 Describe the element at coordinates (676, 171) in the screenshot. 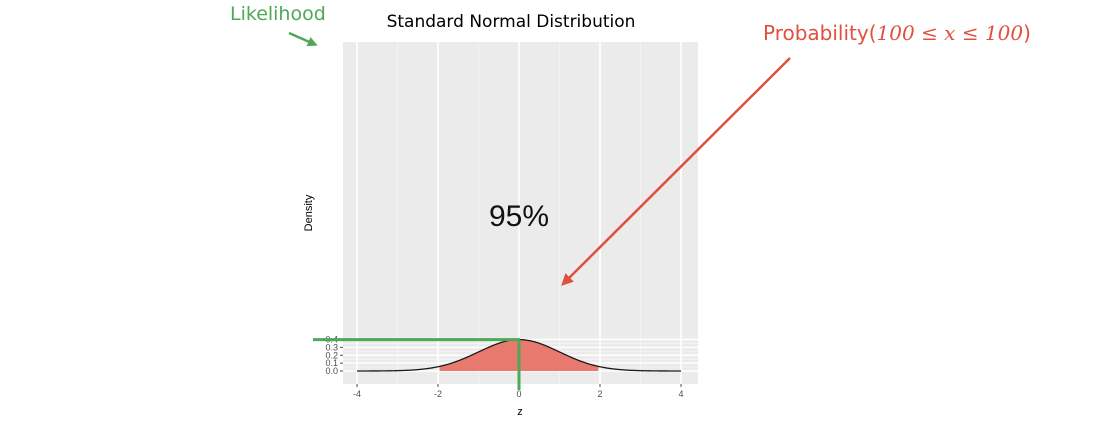

I see `probability-arrow` at that location.